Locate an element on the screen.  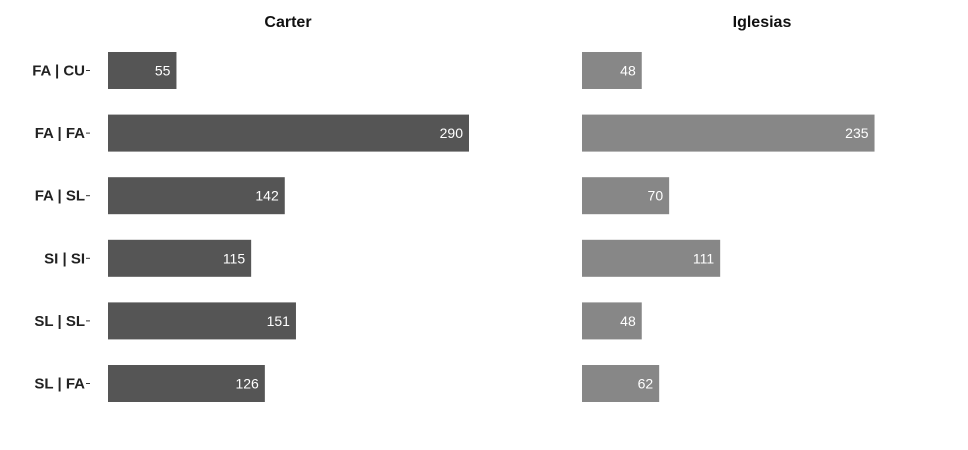
bar-value-label: 126 is located at coordinates (247, 384).